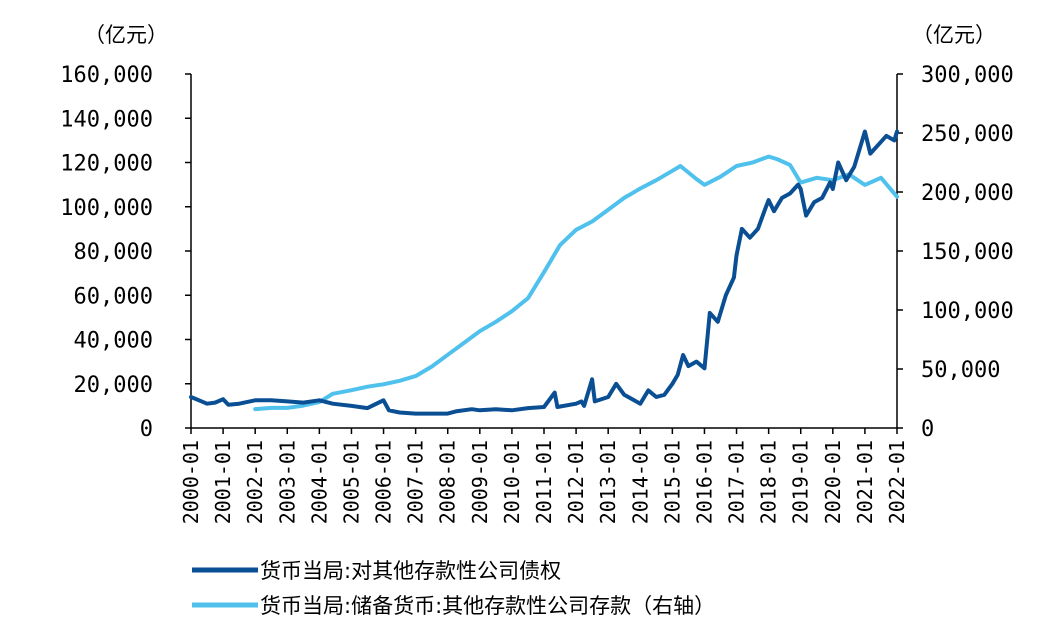 Image resolution: width=1061 pixels, height=637 pixels. I want to click on left-tick-label: 100,000, so click(106, 208).